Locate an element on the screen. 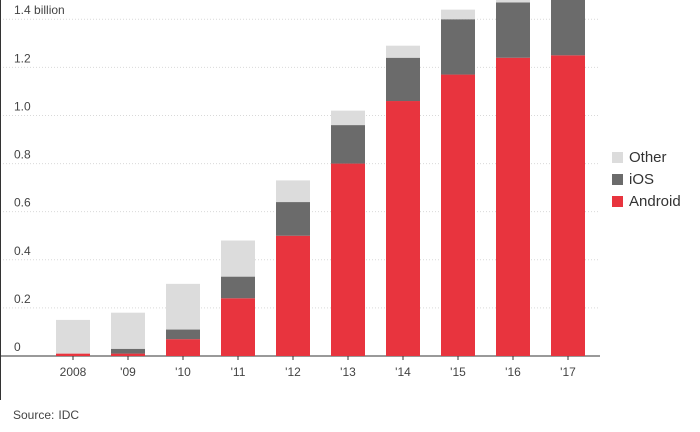 The height and width of the screenshot is (432, 700). source-value: IDC is located at coordinates (69, 415).